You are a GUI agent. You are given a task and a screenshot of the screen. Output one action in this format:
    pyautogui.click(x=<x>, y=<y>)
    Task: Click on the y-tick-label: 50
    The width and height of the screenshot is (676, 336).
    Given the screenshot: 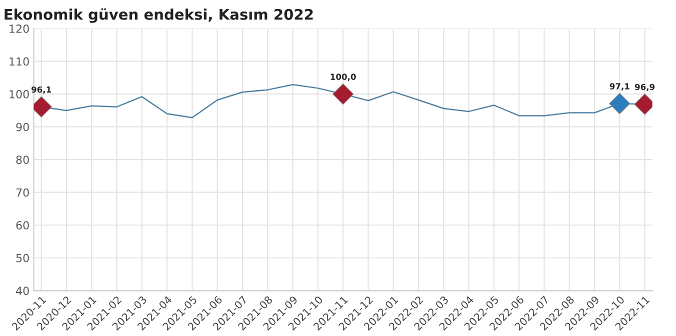 What is the action you would take?
    pyautogui.click(x=22, y=258)
    